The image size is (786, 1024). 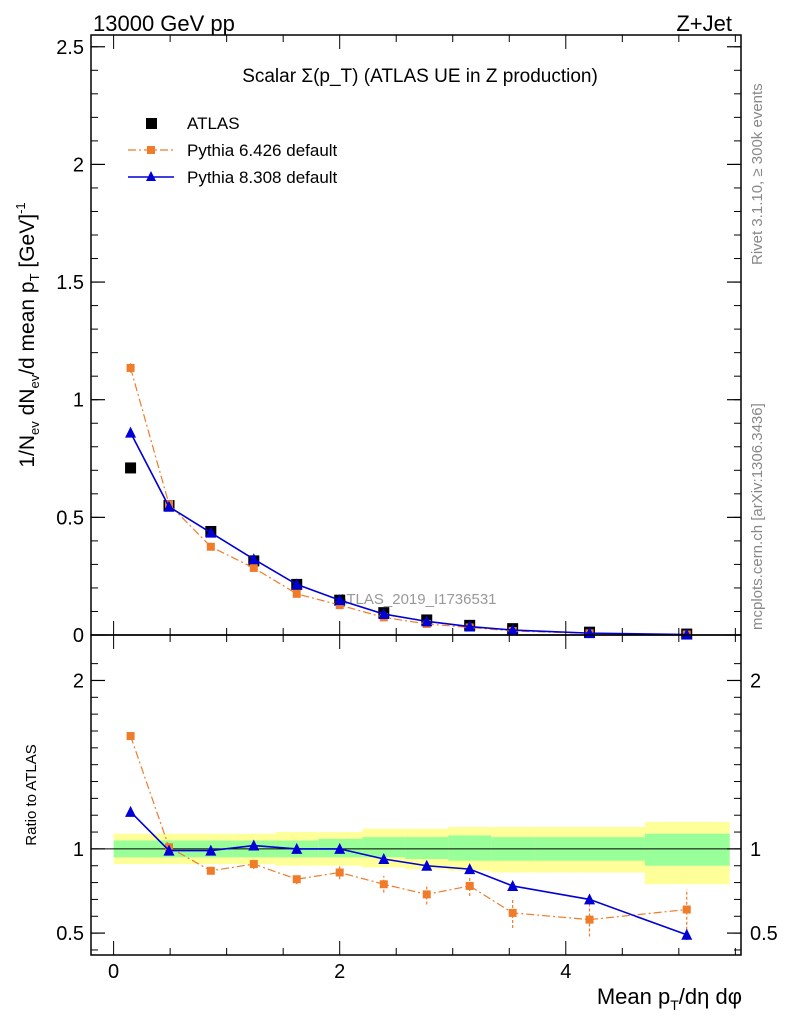 I want to click on legend-atlas-label: ATLAS, so click(x=213, y=123).